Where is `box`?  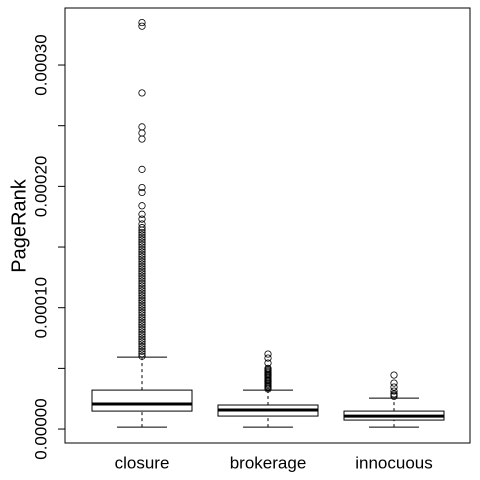 box is located at coordinates (142, 400).